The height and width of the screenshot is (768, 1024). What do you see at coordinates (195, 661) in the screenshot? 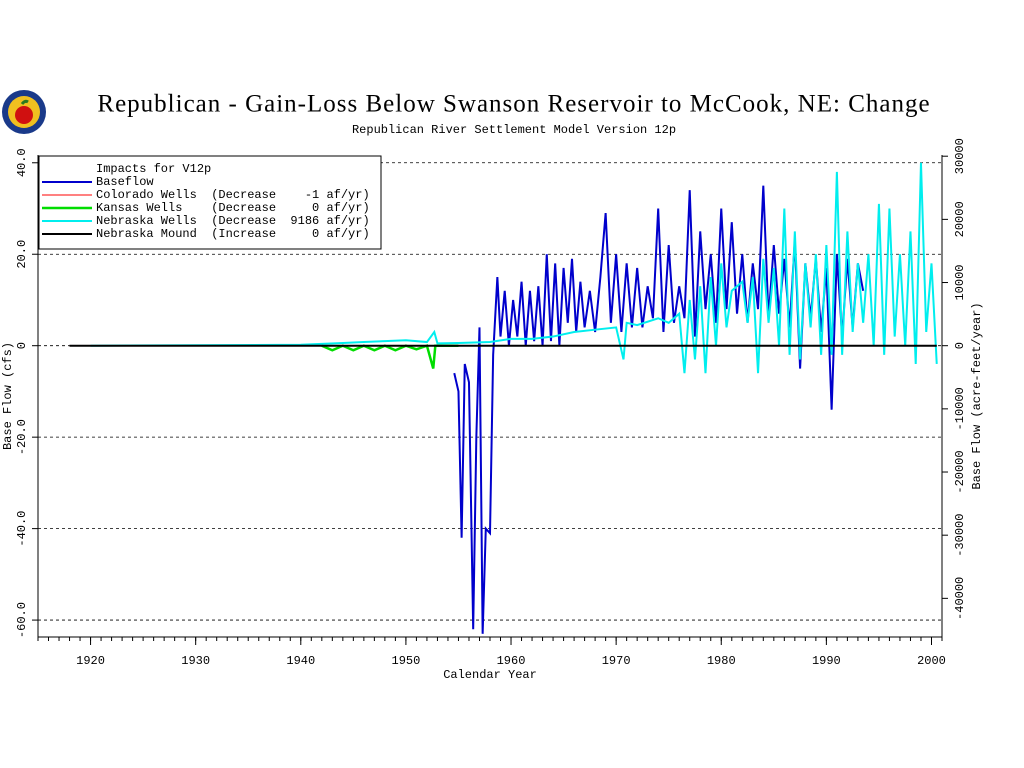
I see `x-tick-label: 1930` at bounding box center [195, 661].